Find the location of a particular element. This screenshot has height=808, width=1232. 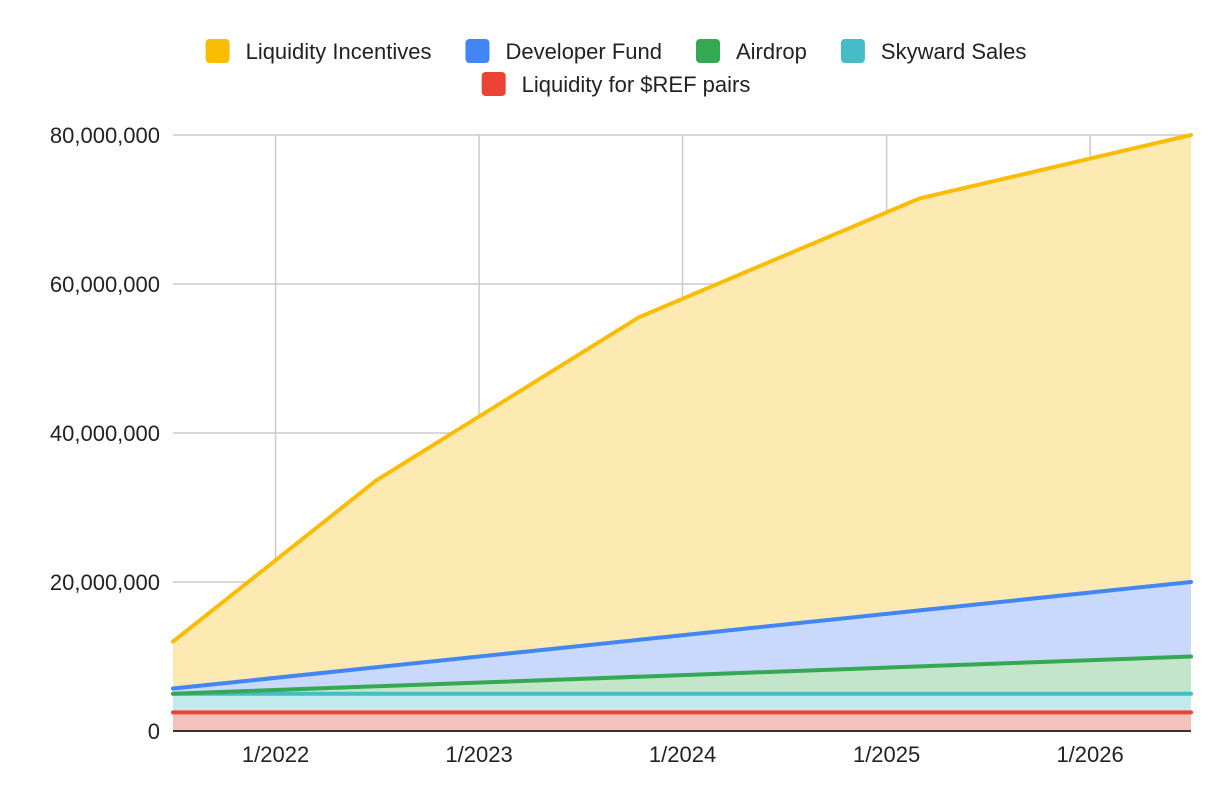

legend-swatch-liquidity-incentives is located at coordinates (217, 51).